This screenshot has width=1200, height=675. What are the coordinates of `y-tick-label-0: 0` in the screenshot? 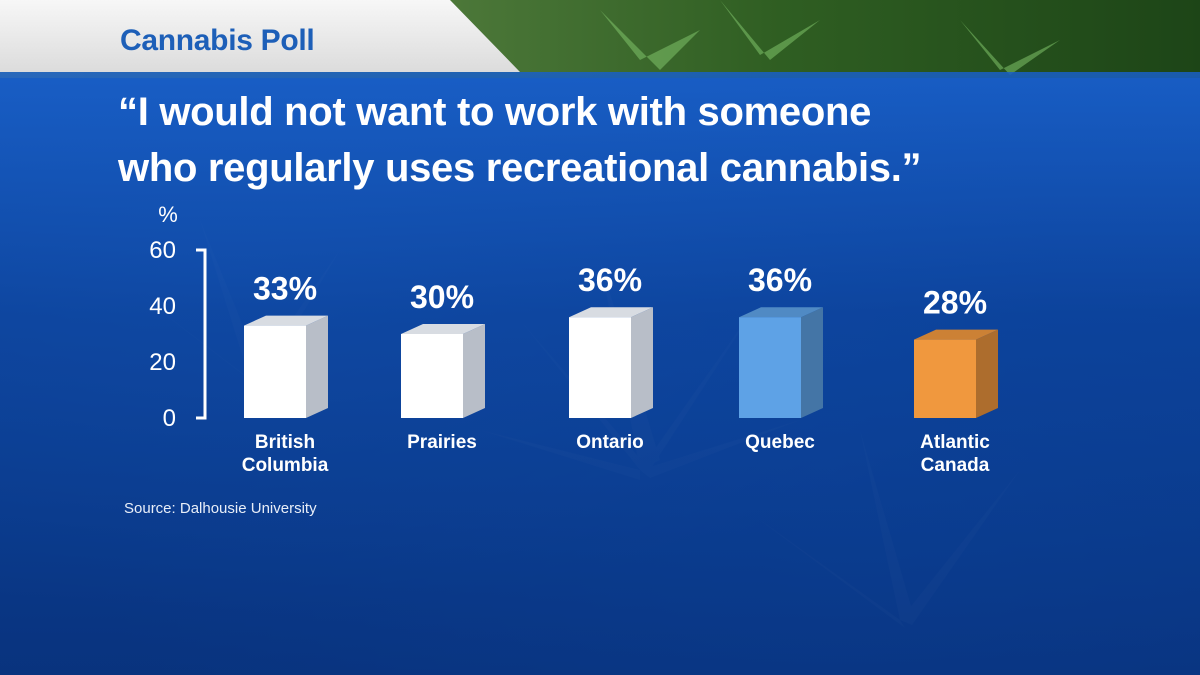 It's located at (169, 418).